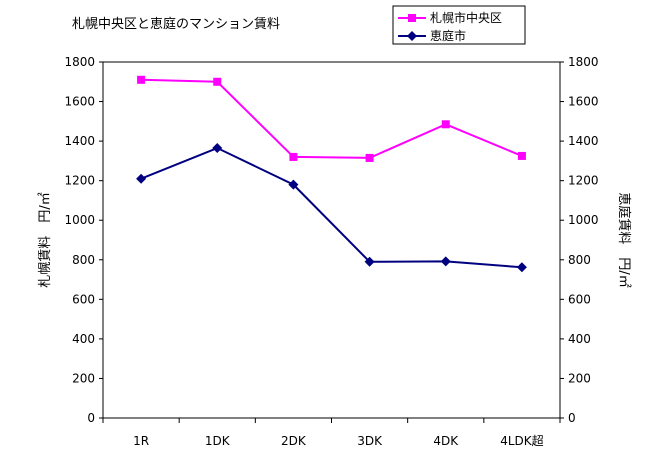  What do you see at coordinates (583, 62) in the screenshot?
I see `right-tick-label: 1800` at bounding box center [583, 62].